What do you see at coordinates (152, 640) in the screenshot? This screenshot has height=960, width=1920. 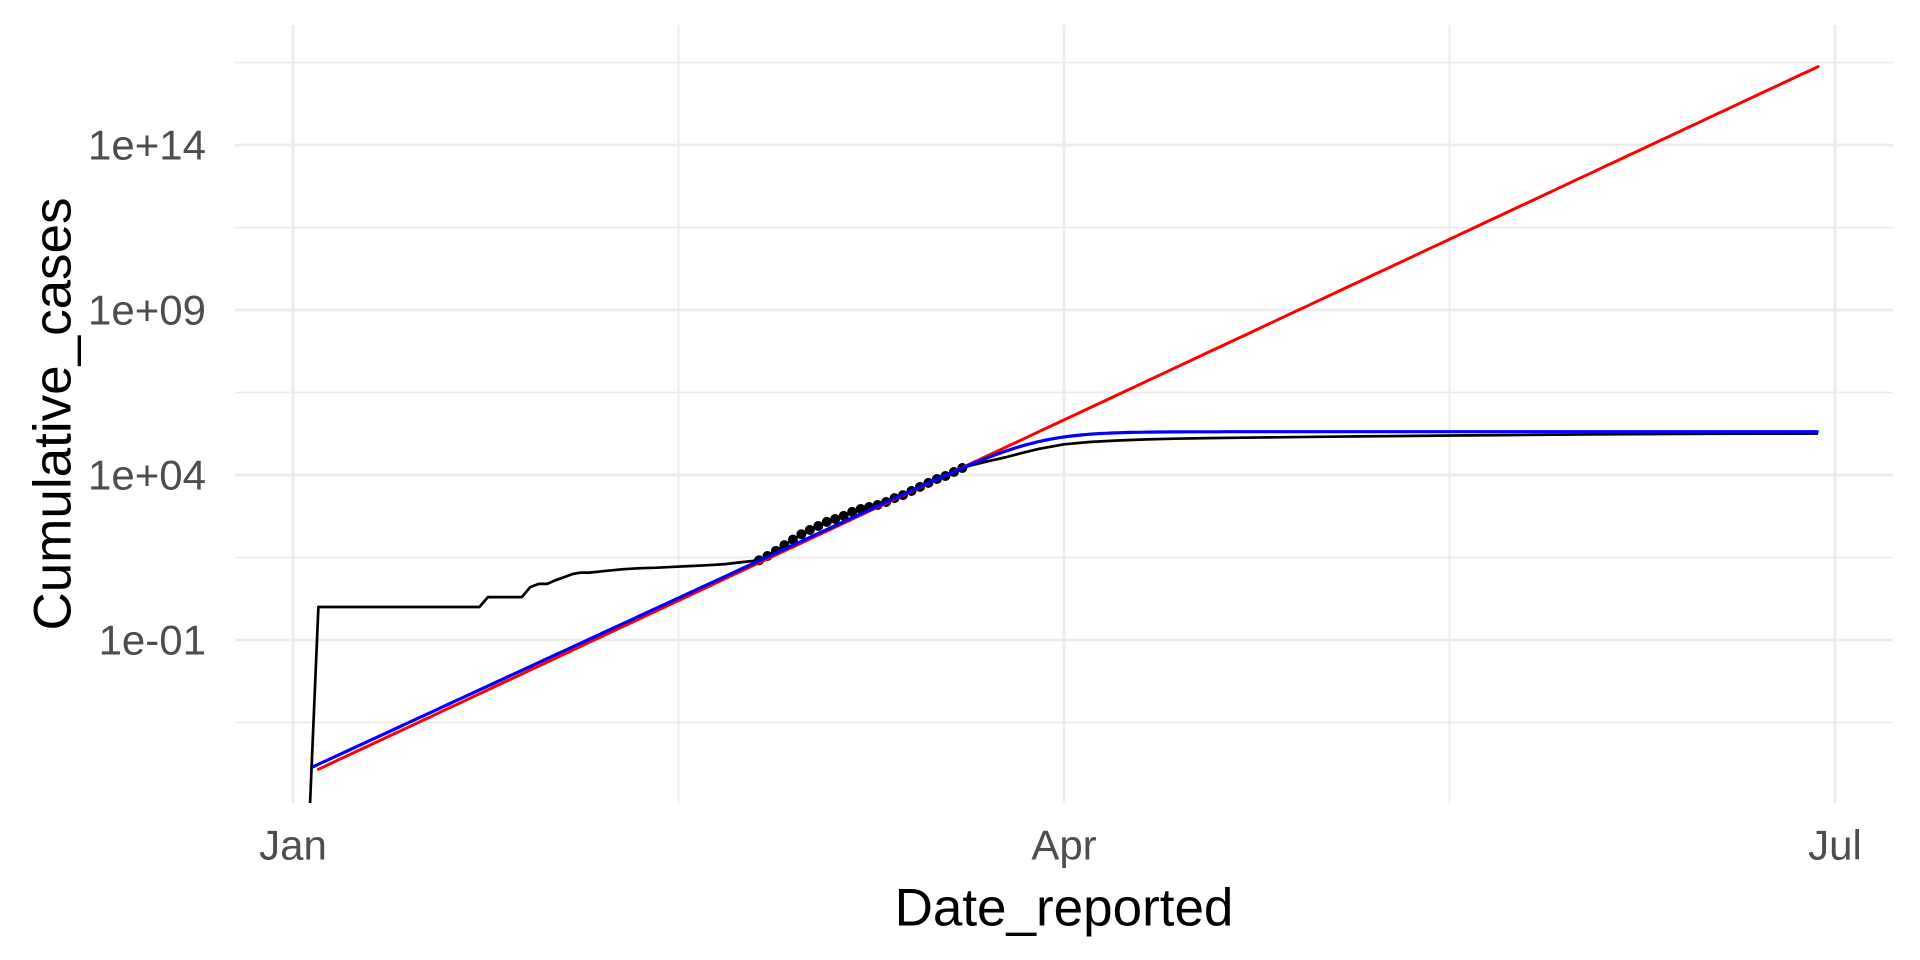 I see `y-tick-label: 1e-01` at bounding box center [152, 640].